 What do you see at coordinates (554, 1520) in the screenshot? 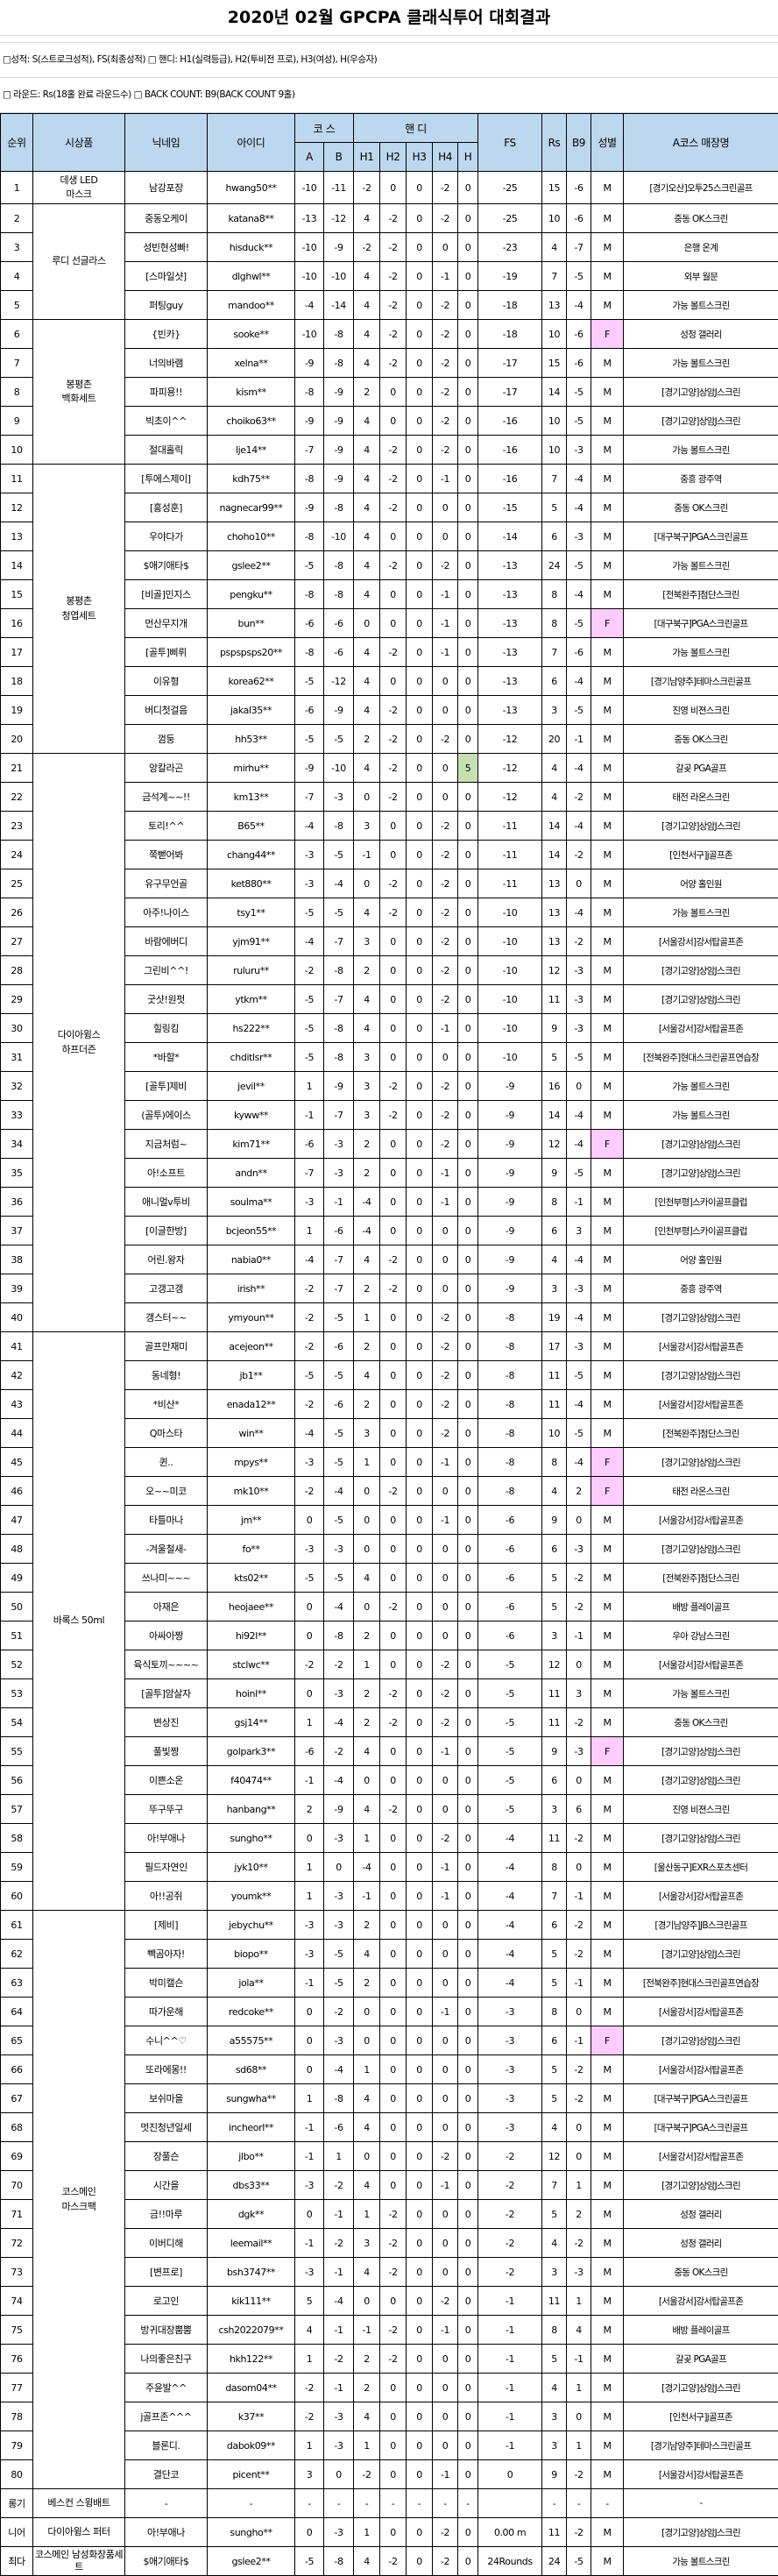
I see `cell-rs: 9` at bounding box center [554, 1520].